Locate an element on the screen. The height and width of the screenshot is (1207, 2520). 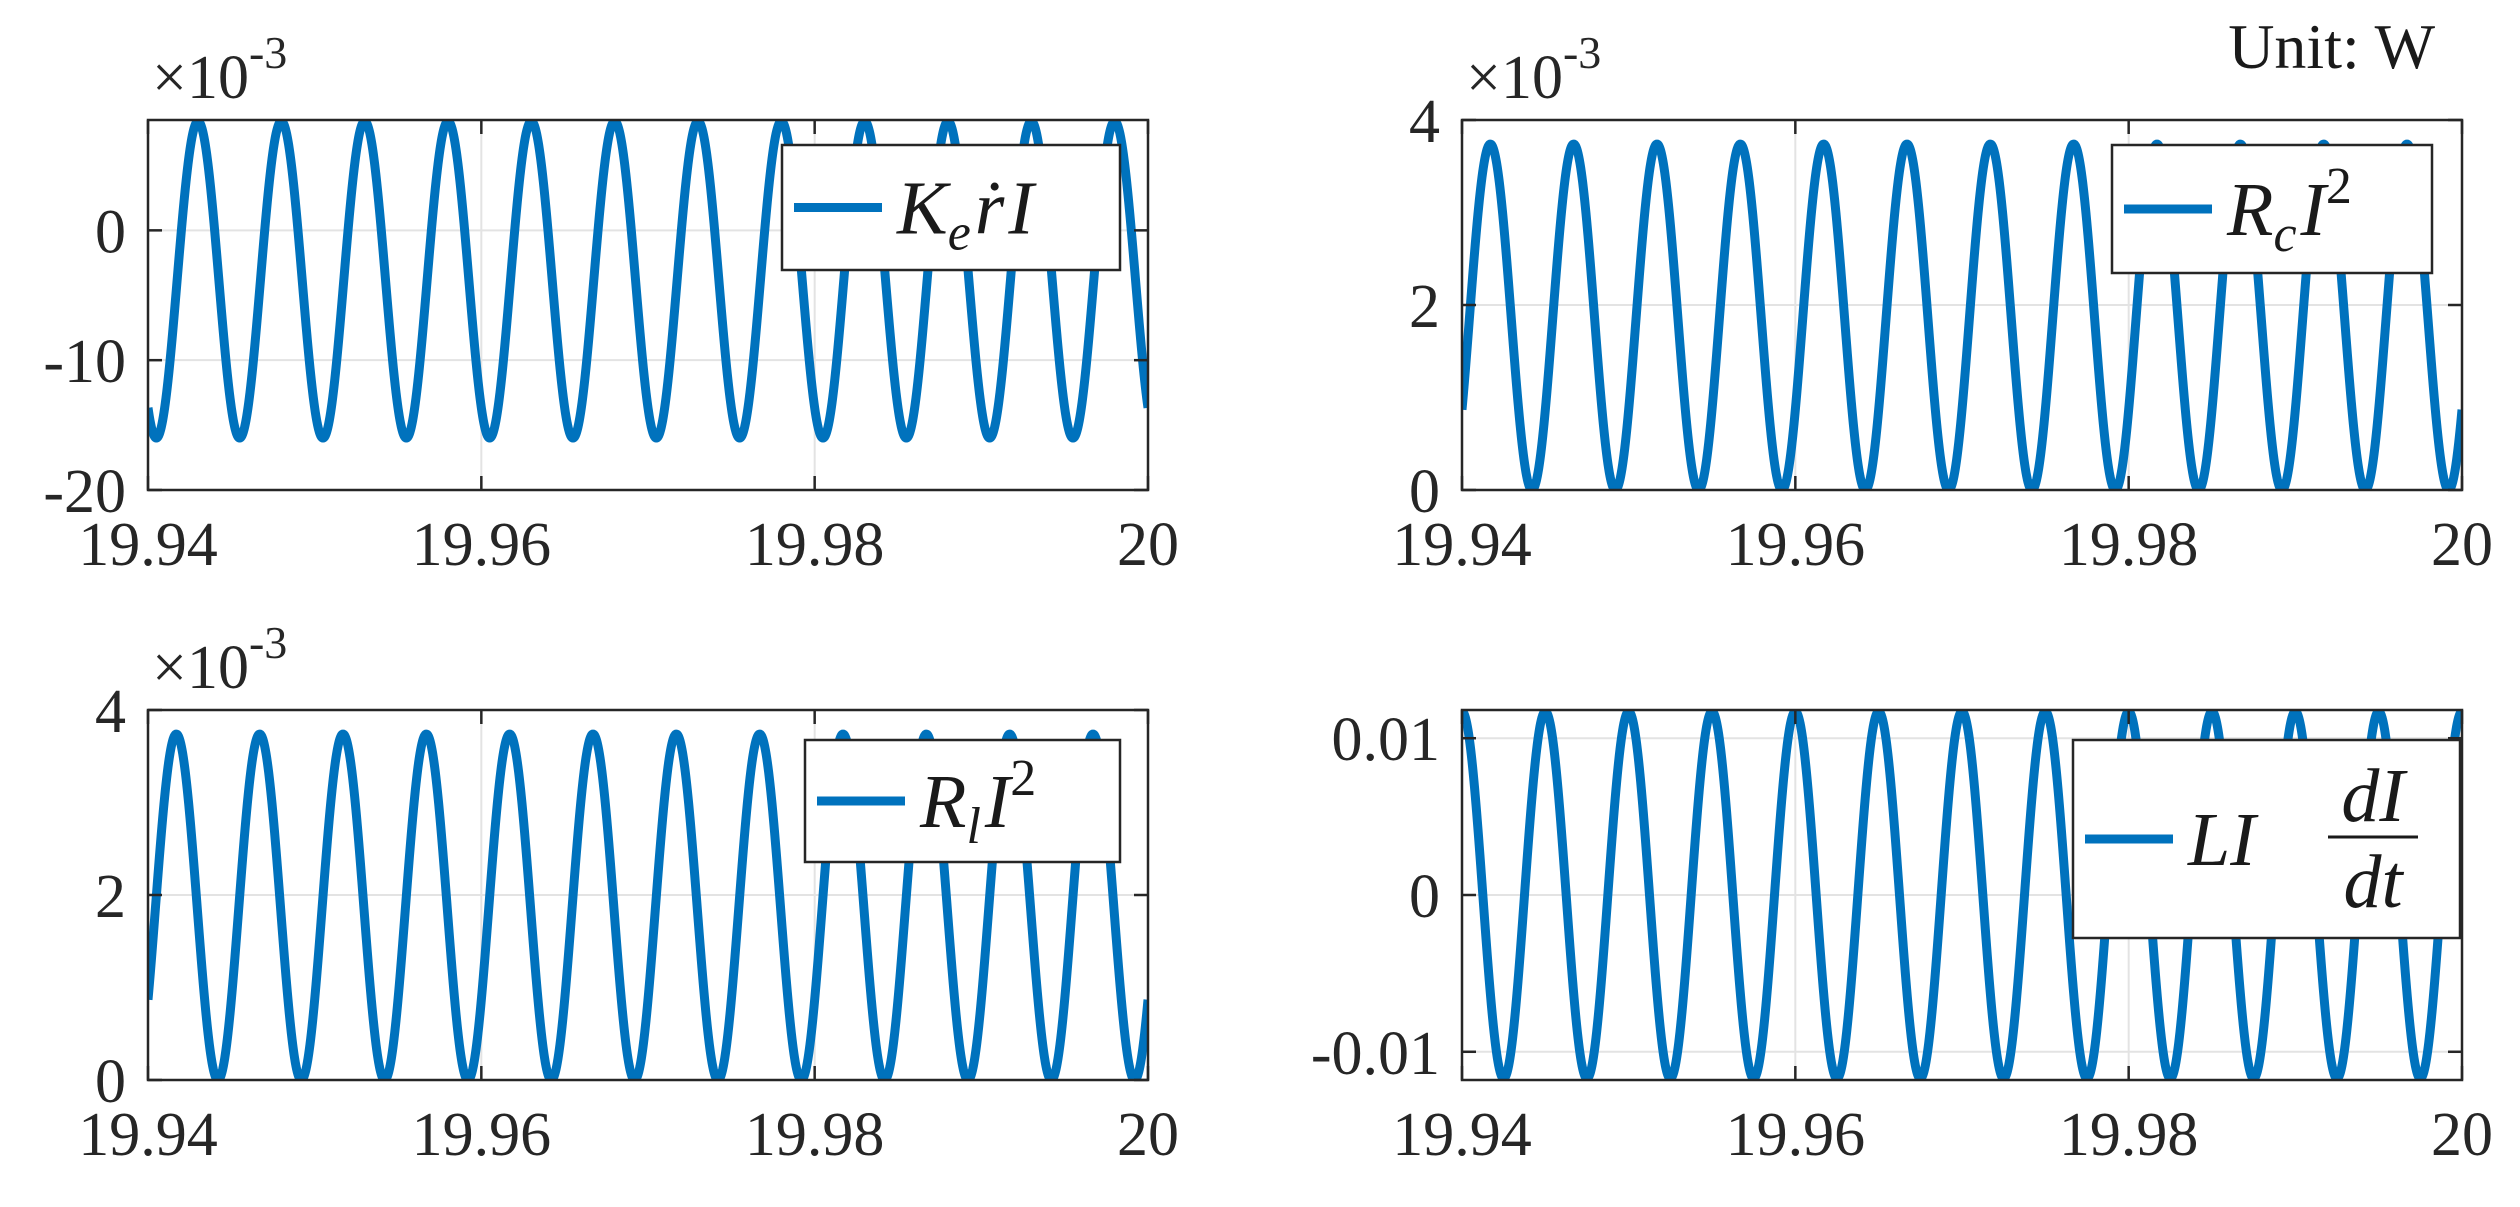
legend: RcI2 is located at coordinates (2272, 209).